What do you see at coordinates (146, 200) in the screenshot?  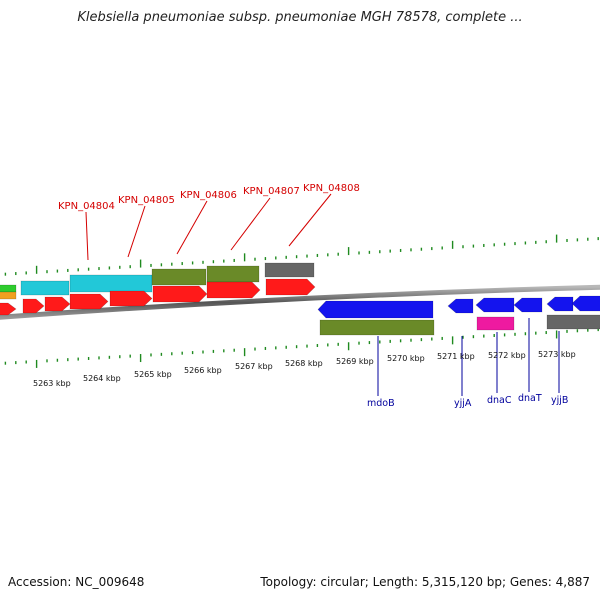 I see `gene-label: KPN_04805` at bounding box center [146, 200].